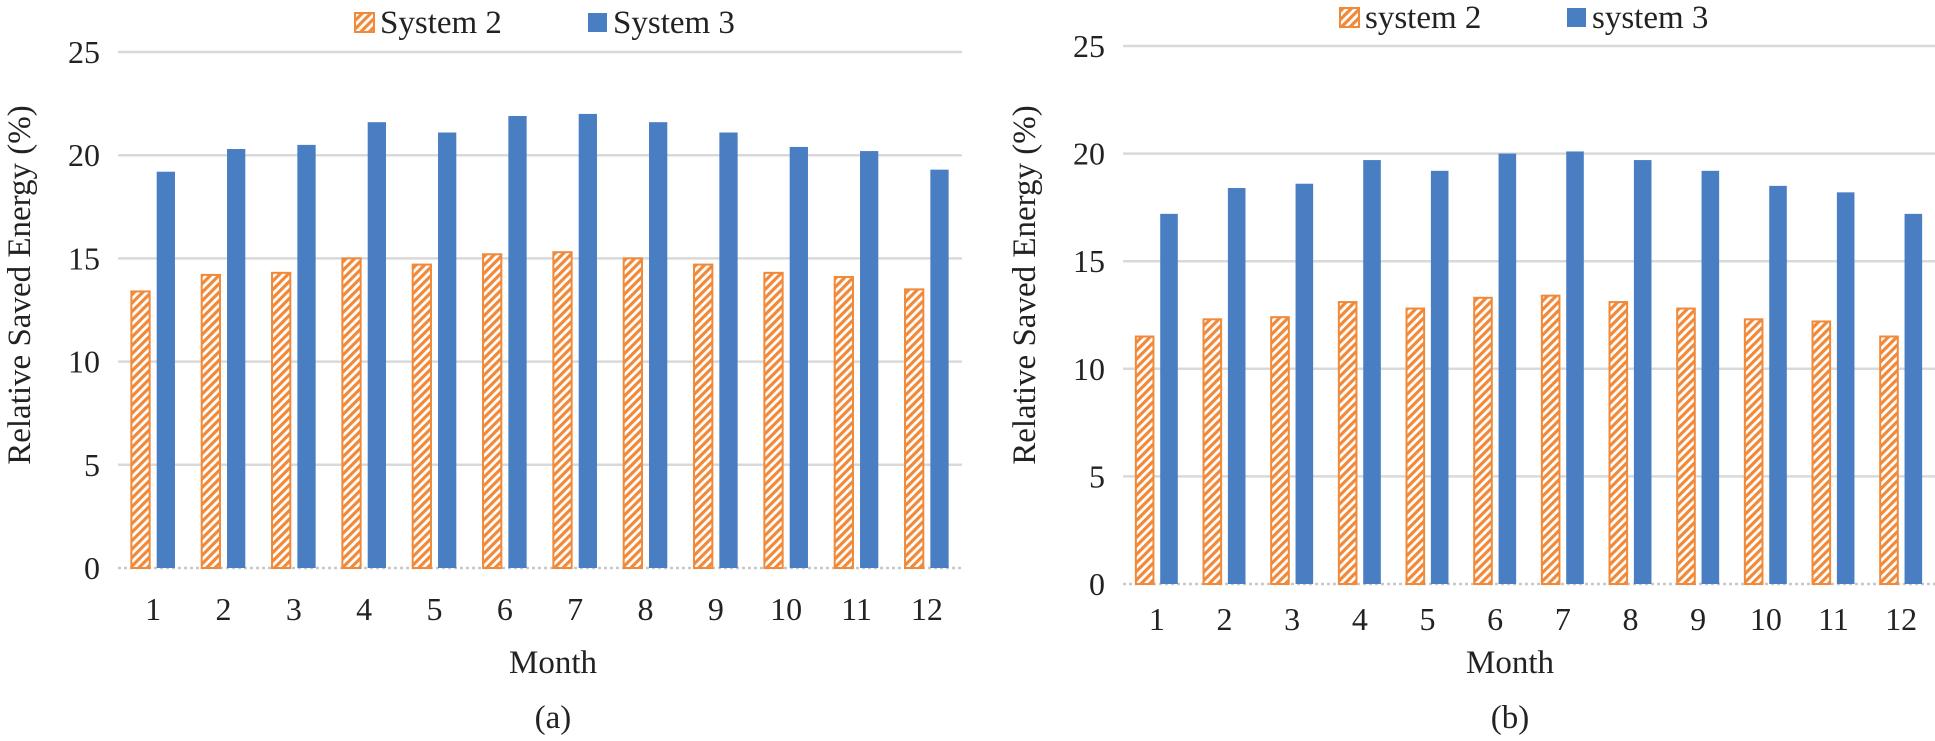 The width and height of the screenshot is (1935, 741). What do you see at coordinates (1650, 18) in the screenshot?
I see `legend-label-series-2: system 3` at bounding box center [1650, 18].